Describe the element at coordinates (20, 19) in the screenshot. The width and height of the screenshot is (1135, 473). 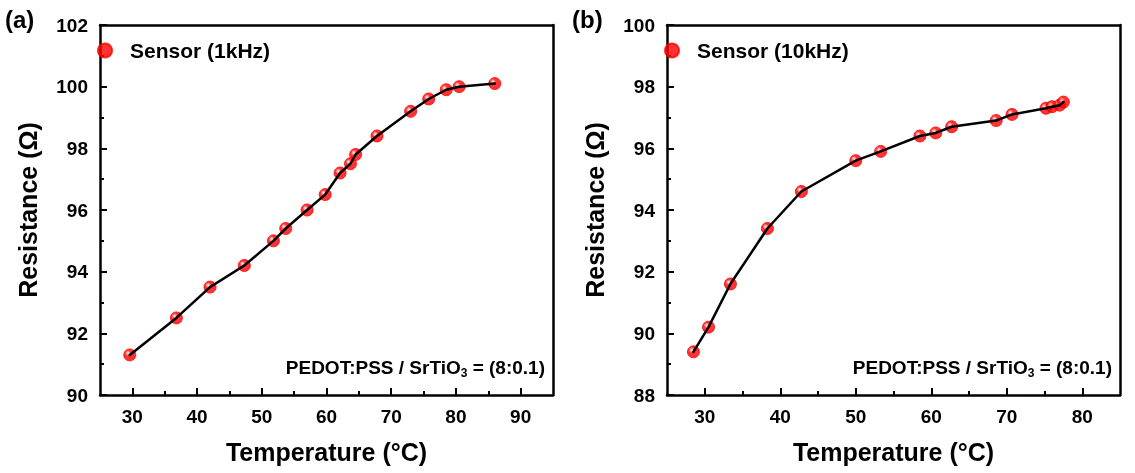
I see `chart-title: (a)` at that location.